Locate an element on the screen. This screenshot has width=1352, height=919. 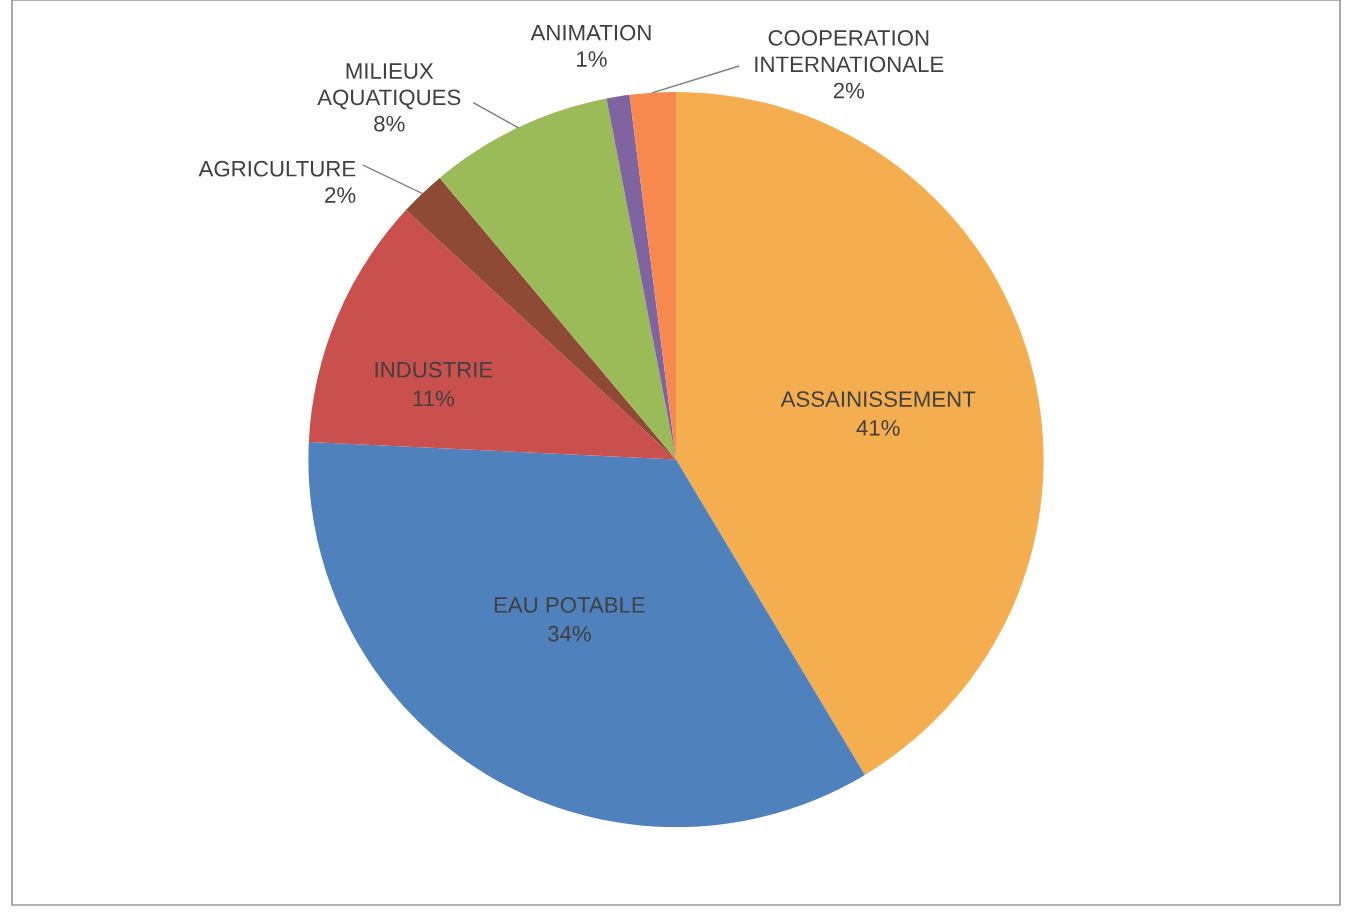
slice-label: AGRICULTURE is located at coordinates (277, 168).